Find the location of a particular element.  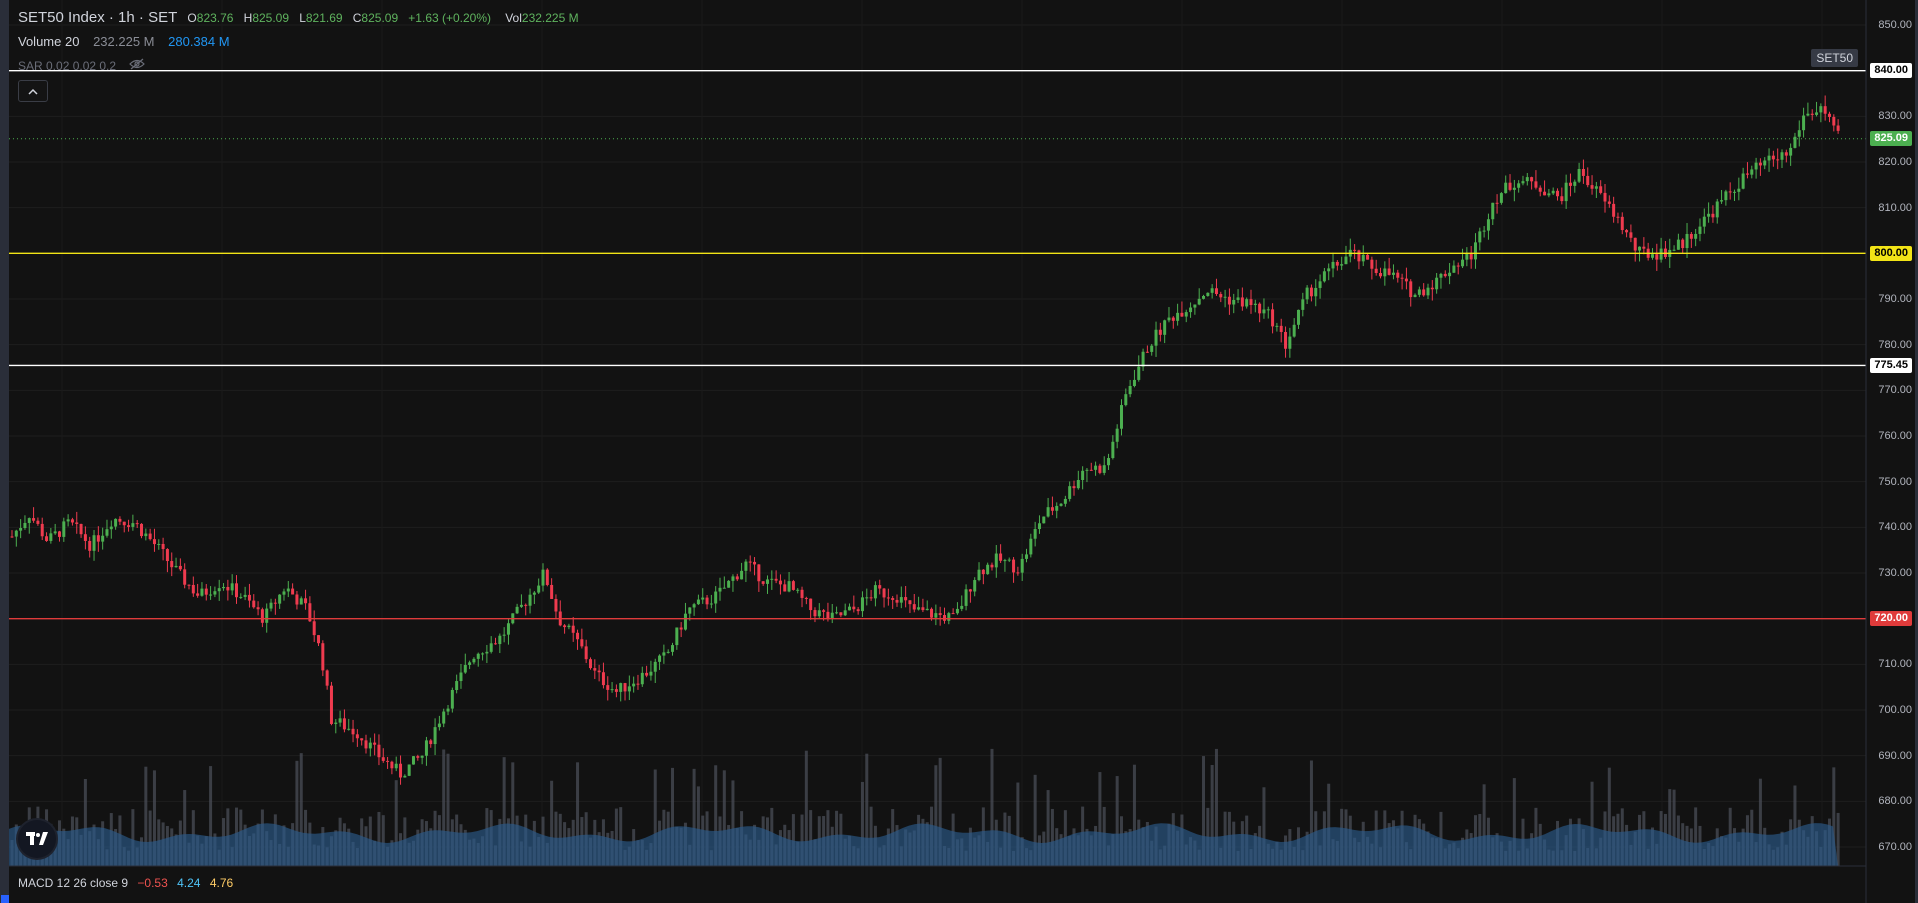

collapse-legend-button is located at coordinates (33, 91).